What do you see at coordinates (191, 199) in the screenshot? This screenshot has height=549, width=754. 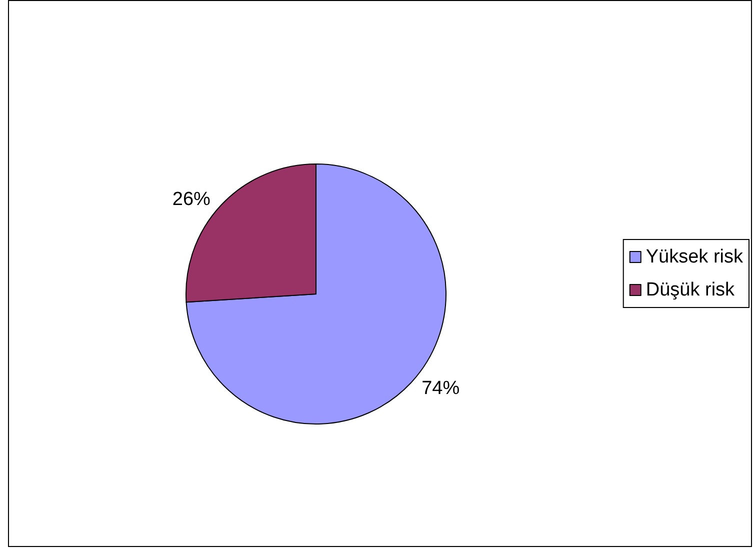 I see `data-label: 26%` at bounding box center [191, 199].